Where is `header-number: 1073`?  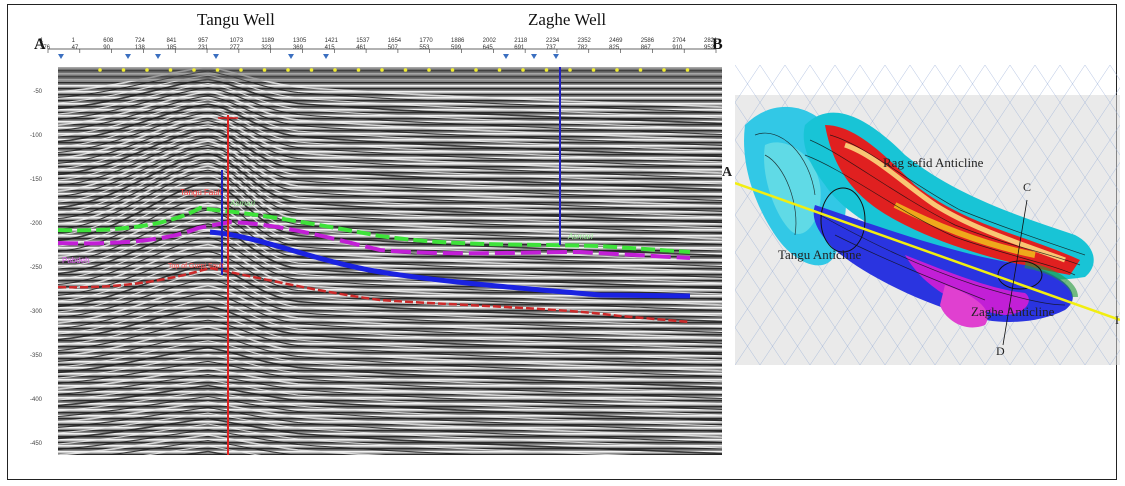
header-number: 1073 is located at coordinates (236, 41).